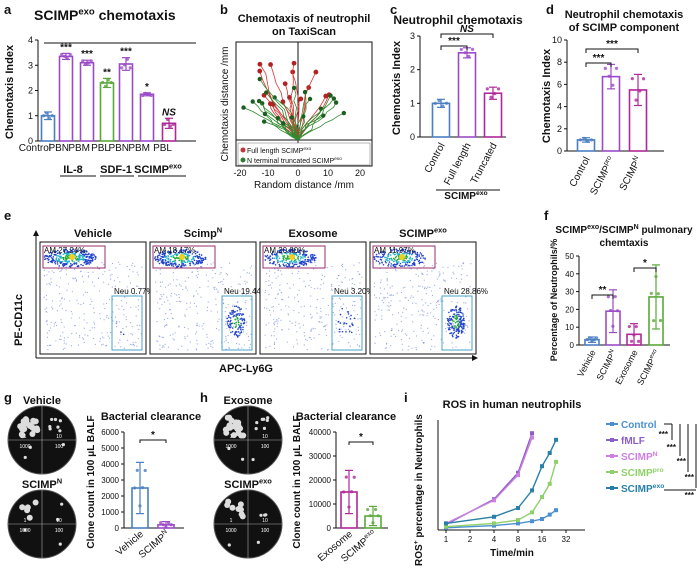  What do you see at coordinates (91, 481) in the screenshot?
I see `y-axis-label: Clone count in 100 μL BALF` at bounding box center [91, 481].